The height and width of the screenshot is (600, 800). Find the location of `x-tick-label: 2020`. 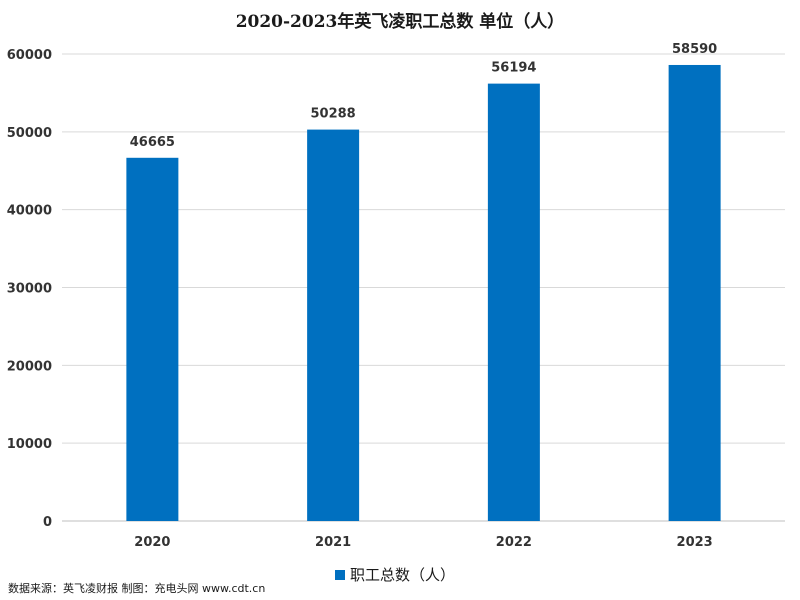

x-tick-label: 2020 is located at coordinates (152, 542).